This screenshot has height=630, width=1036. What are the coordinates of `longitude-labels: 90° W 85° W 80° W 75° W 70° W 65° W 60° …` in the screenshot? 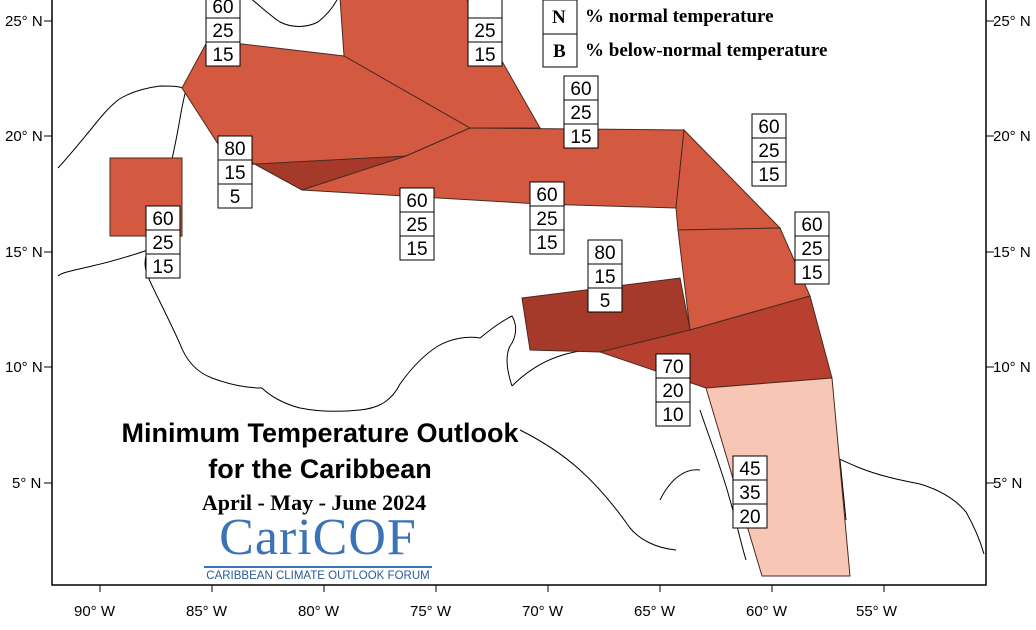 It's located at (486, 611).